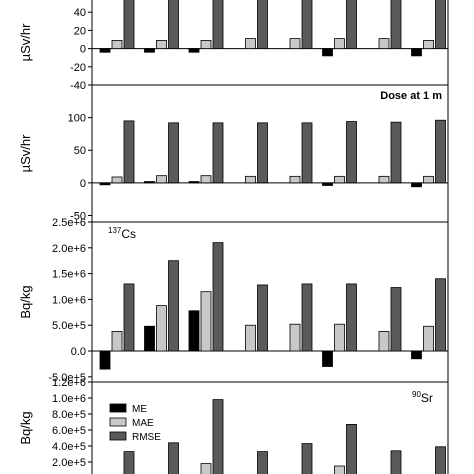 This screenshot has height=474, width=474. What do you see at coordinates (78, 68) in the screenshot?
I see `y-tick-label: -20` at bounding box center [78, 68].